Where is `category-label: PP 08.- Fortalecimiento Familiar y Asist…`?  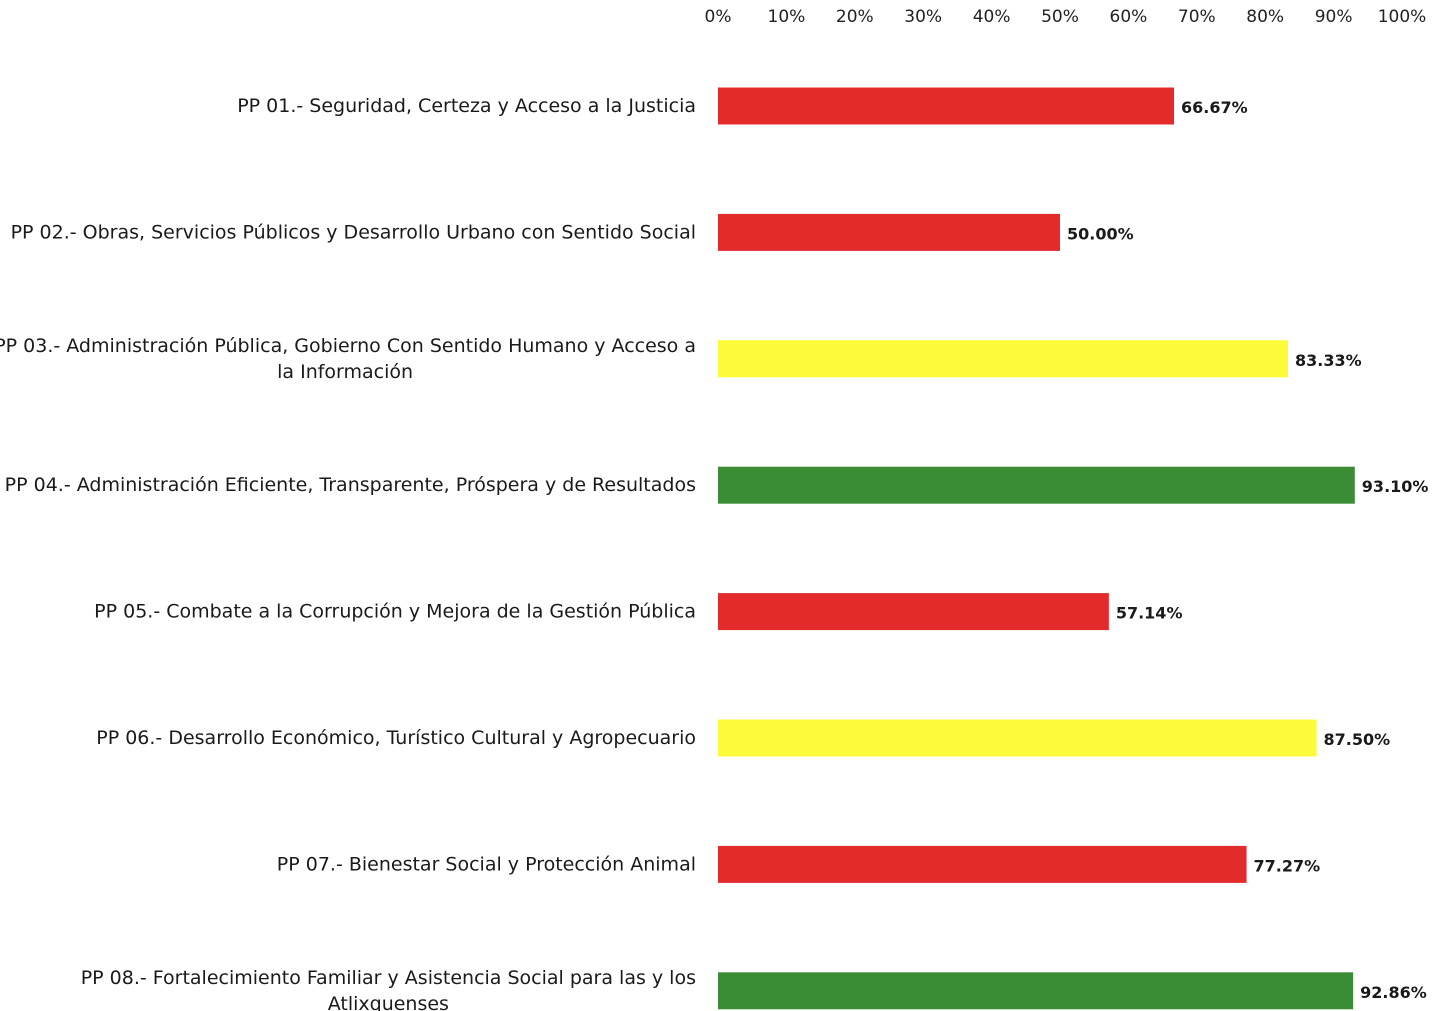 category-label: PP 08.- Fortalecimiento Familiar y Asist… is located at coordinates (388, 978).